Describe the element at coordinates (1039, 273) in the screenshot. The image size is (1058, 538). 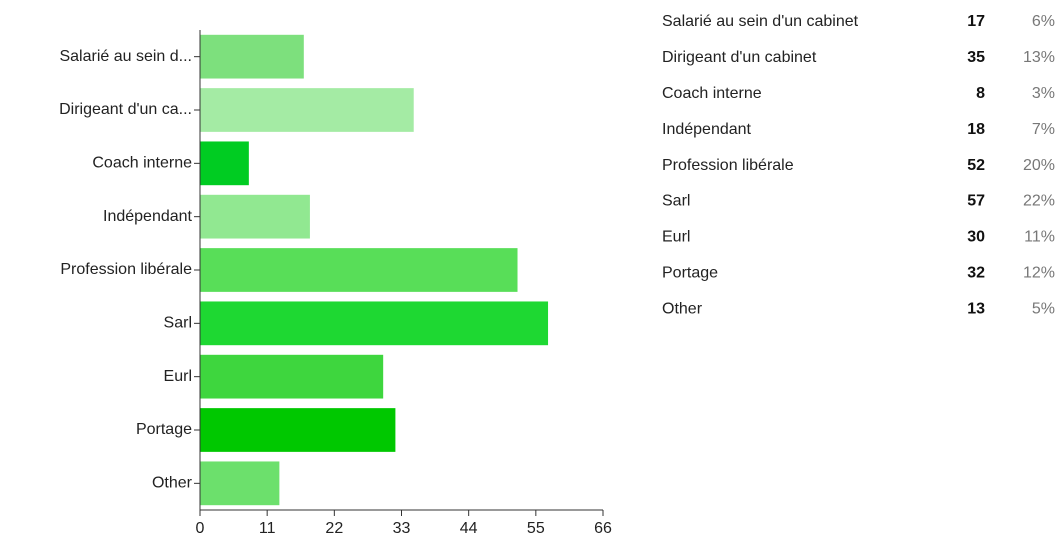
I see `row-percent: 12%` at that location.